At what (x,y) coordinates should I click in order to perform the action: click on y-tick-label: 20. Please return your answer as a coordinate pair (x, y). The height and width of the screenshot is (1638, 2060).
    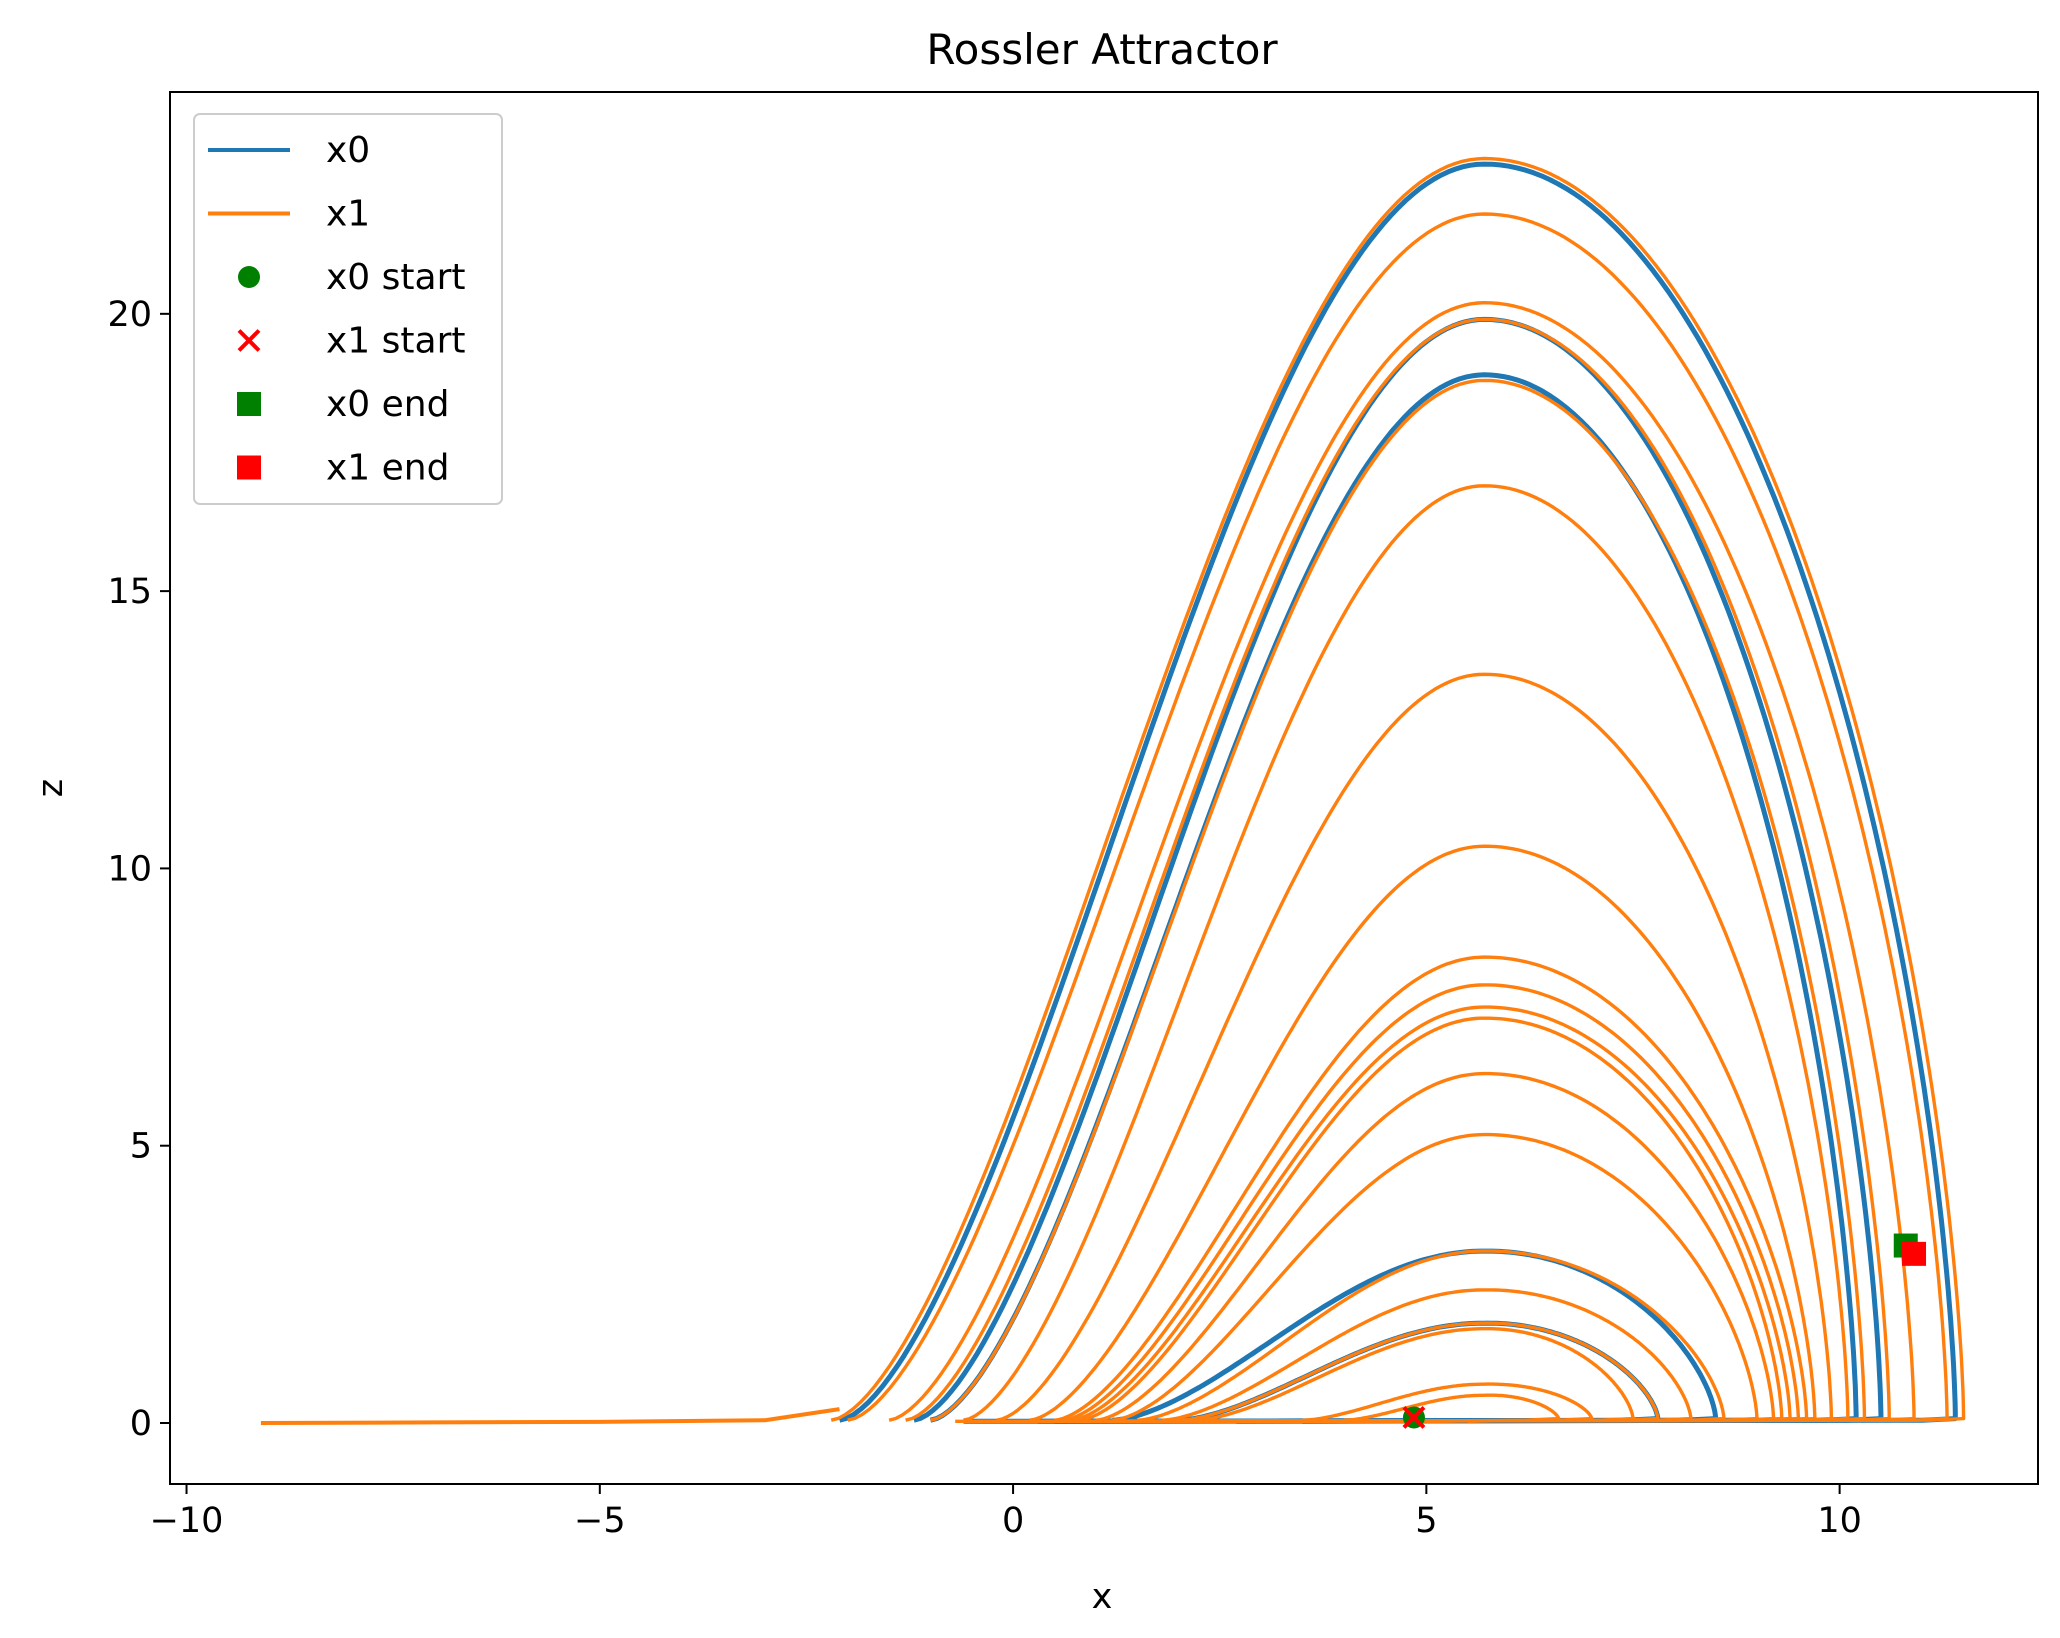
    Looking at the image, I should click on (129, 315).